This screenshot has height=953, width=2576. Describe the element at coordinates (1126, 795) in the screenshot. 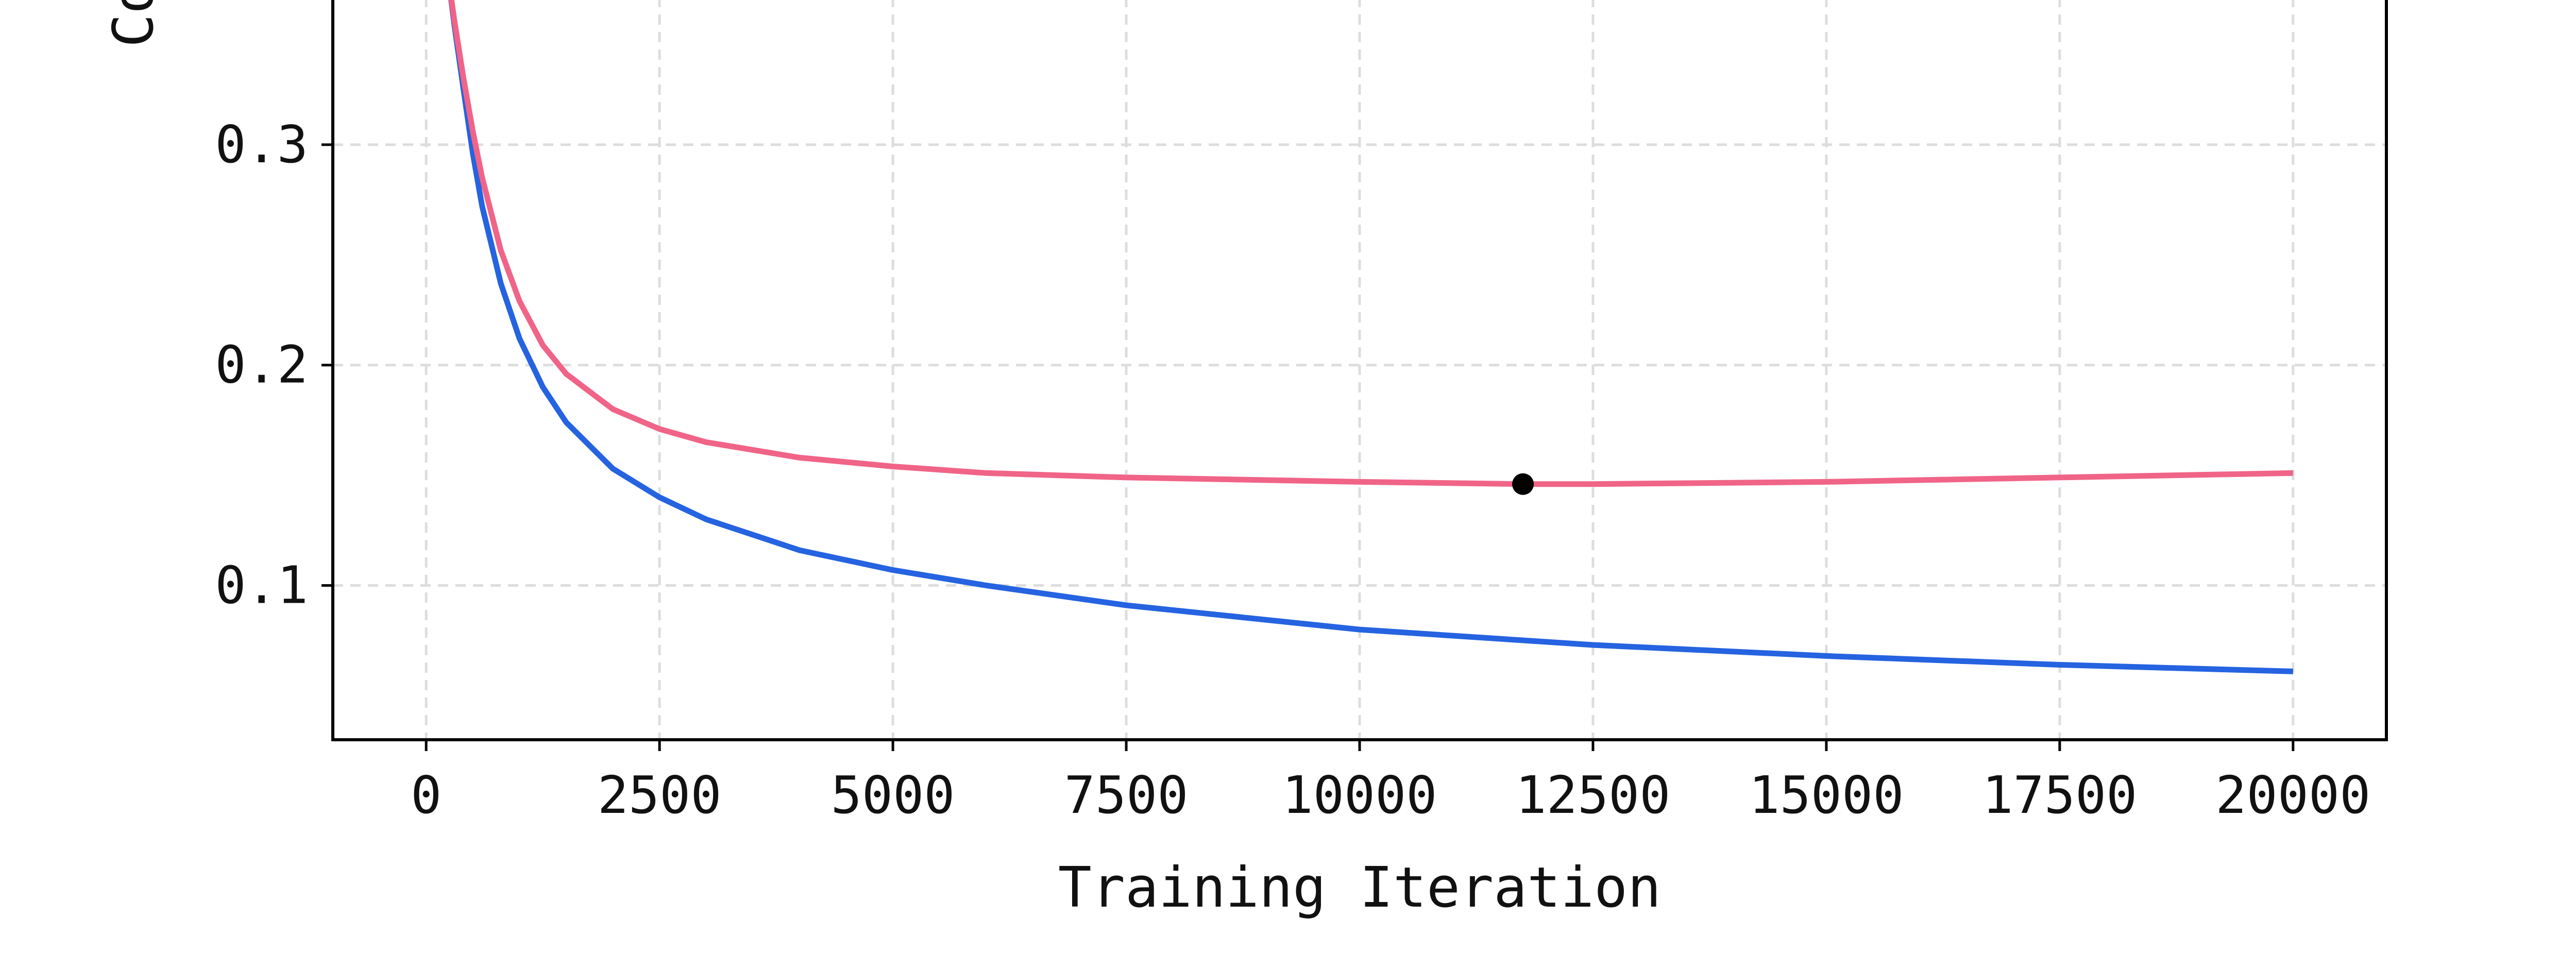

I see `x-tick-label: 7500` at that location.